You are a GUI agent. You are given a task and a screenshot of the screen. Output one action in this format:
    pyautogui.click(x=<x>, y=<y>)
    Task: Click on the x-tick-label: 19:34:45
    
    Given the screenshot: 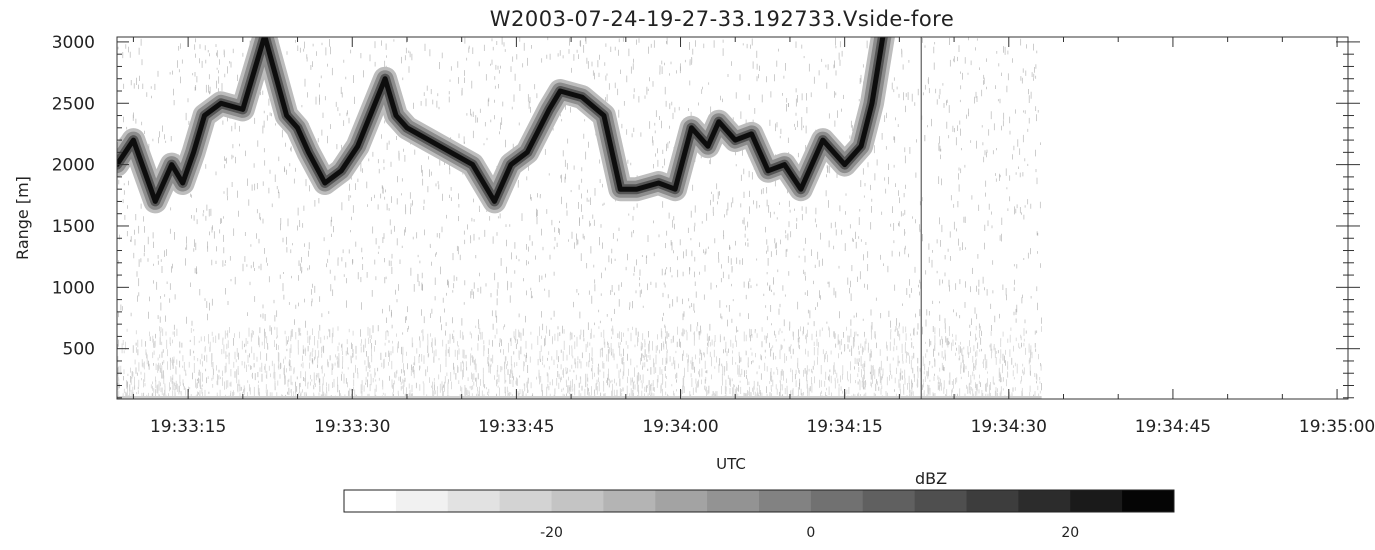 What is the action you would take?
    pyautogui.click(x=1173, y=427)
    